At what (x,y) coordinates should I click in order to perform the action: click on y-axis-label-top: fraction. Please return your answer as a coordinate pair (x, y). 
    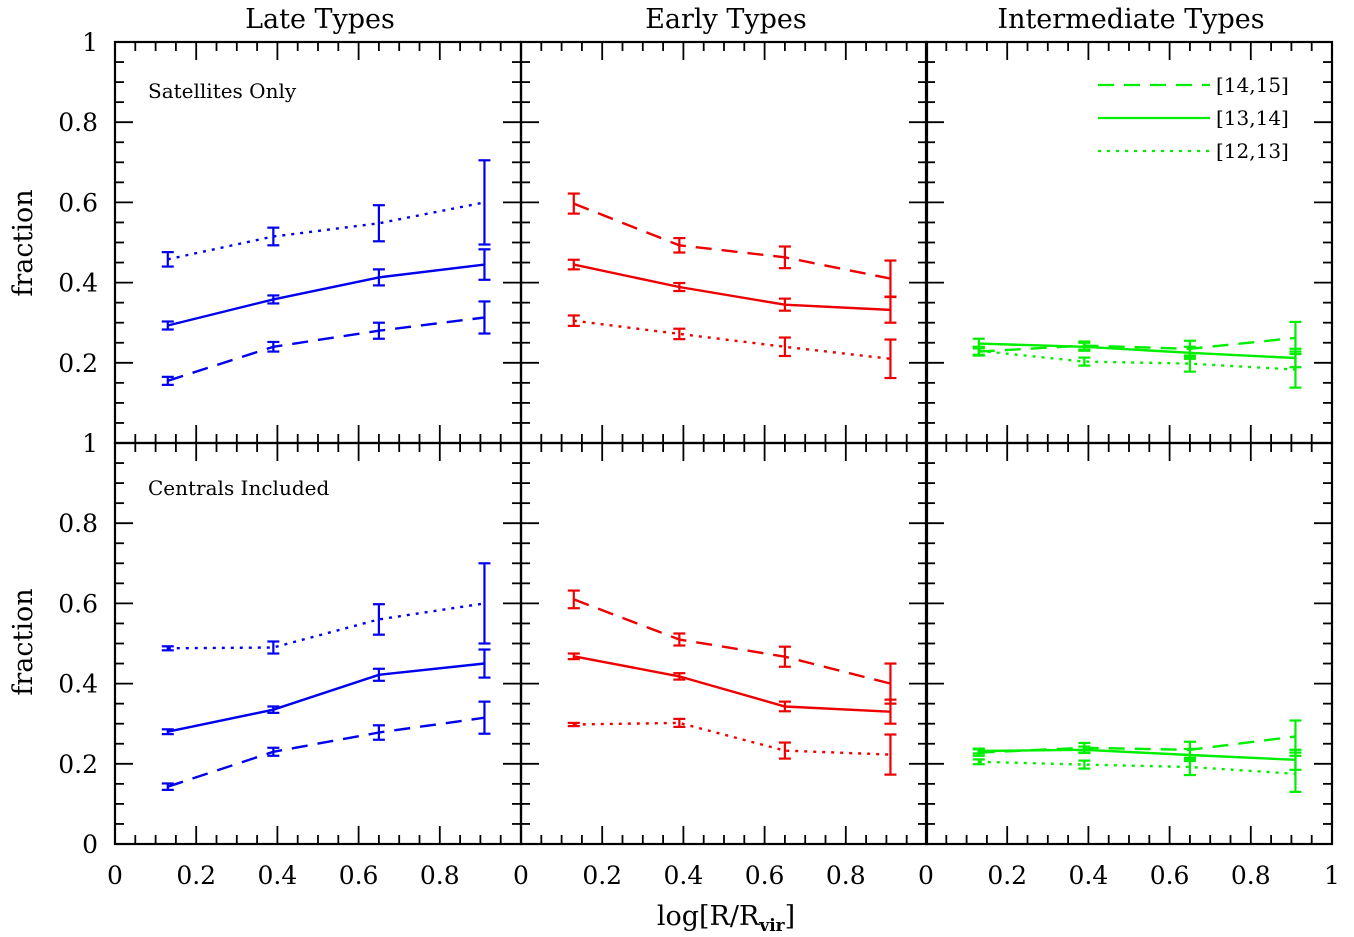
    Looking at the image, I should click on (23, 242).